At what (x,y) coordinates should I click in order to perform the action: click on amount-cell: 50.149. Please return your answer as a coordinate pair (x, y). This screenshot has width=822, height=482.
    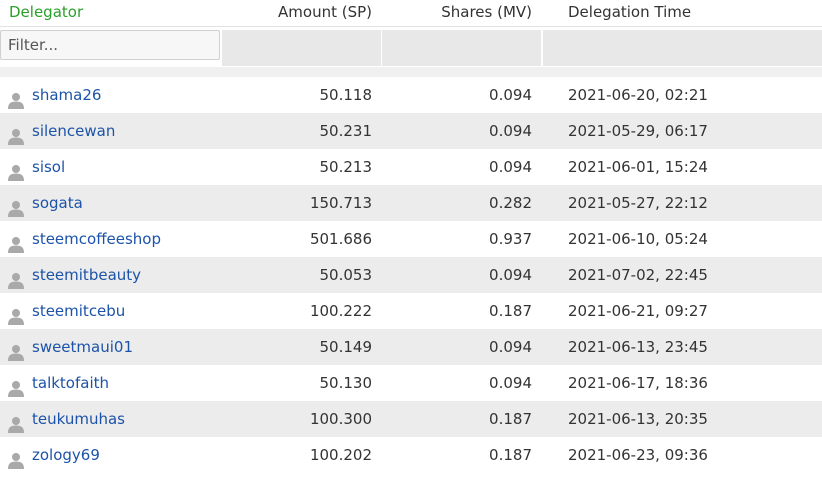
    Looking at the image, I should click on (346, 347).